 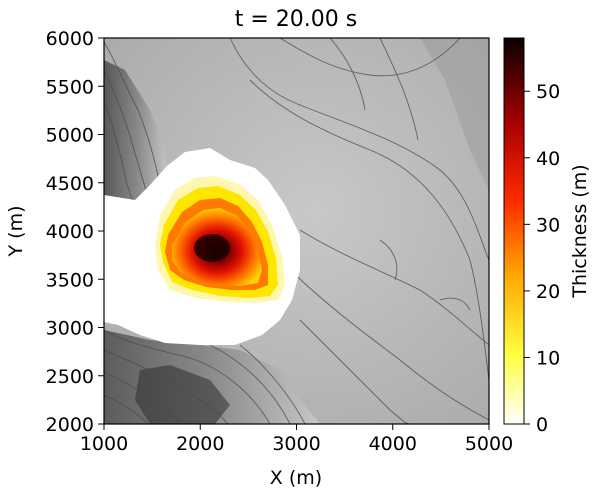 I want to click on x-tick-label: 5000, so click(x=489, y=444).